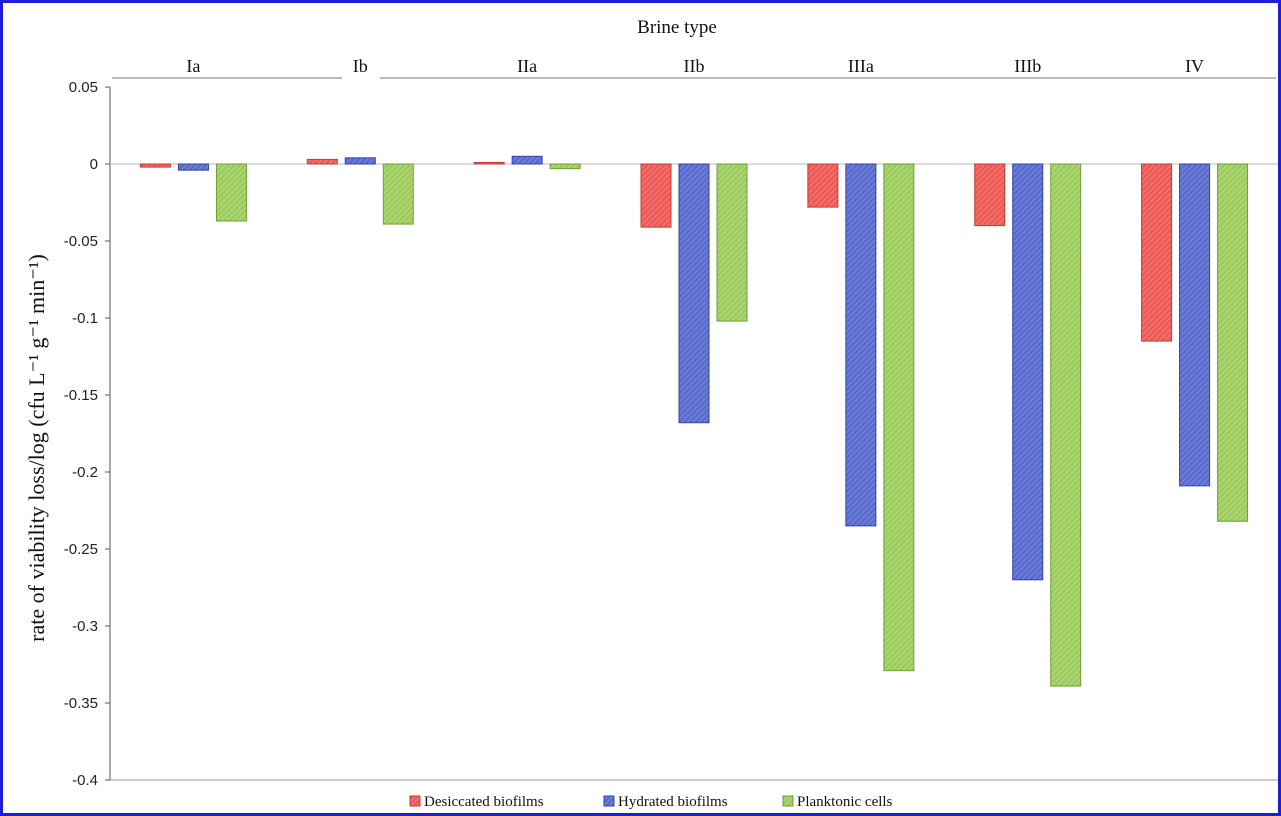 Image resolution: width=1281 pixels, height=816 pixels. I want to click on category-label: IIa, so click(527, 66).